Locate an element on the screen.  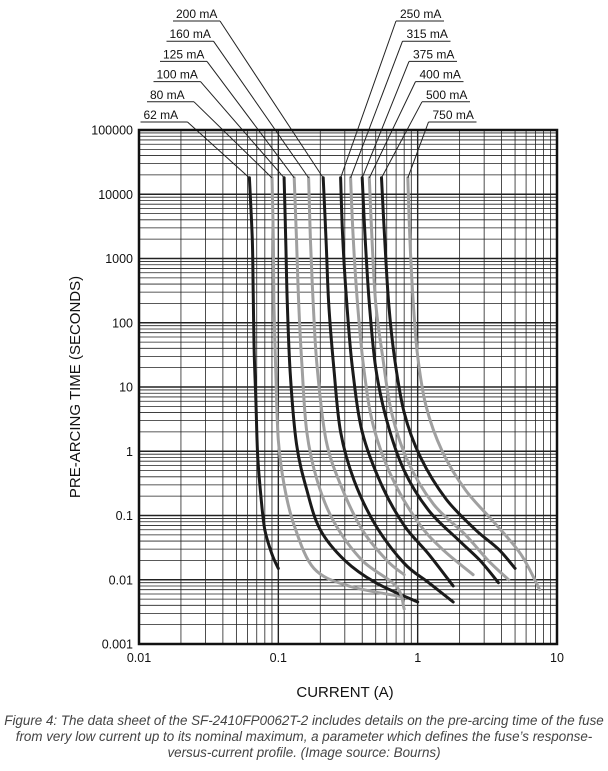
series-line-160ma is located at coordinates (356, 376).